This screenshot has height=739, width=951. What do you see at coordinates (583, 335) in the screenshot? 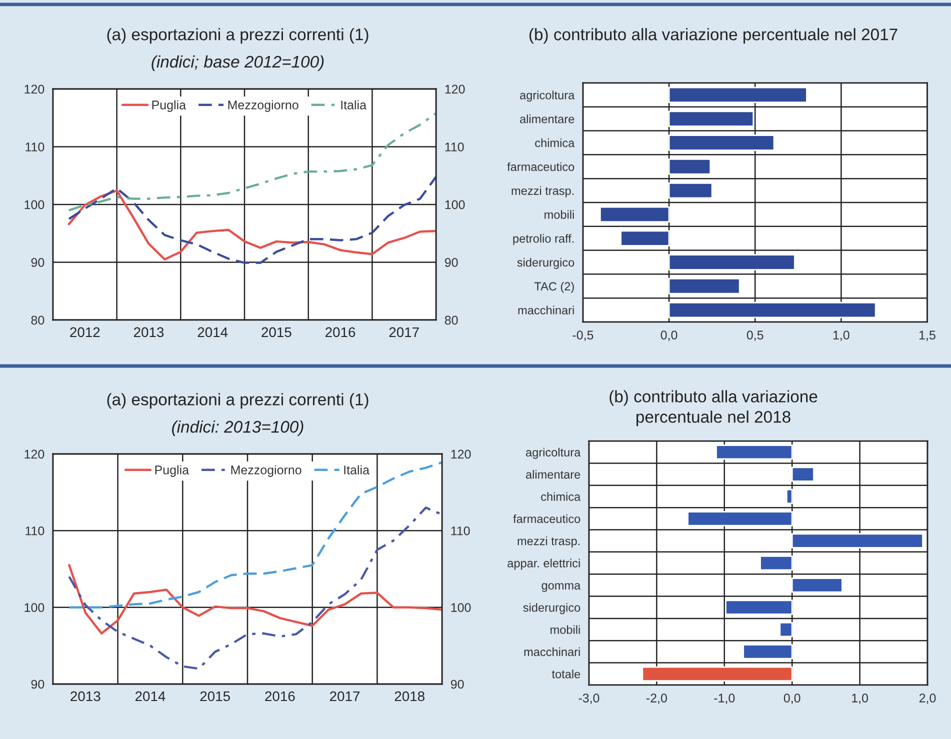
I see `x-tick-label: -0,5` at bounding box center [583, 335].